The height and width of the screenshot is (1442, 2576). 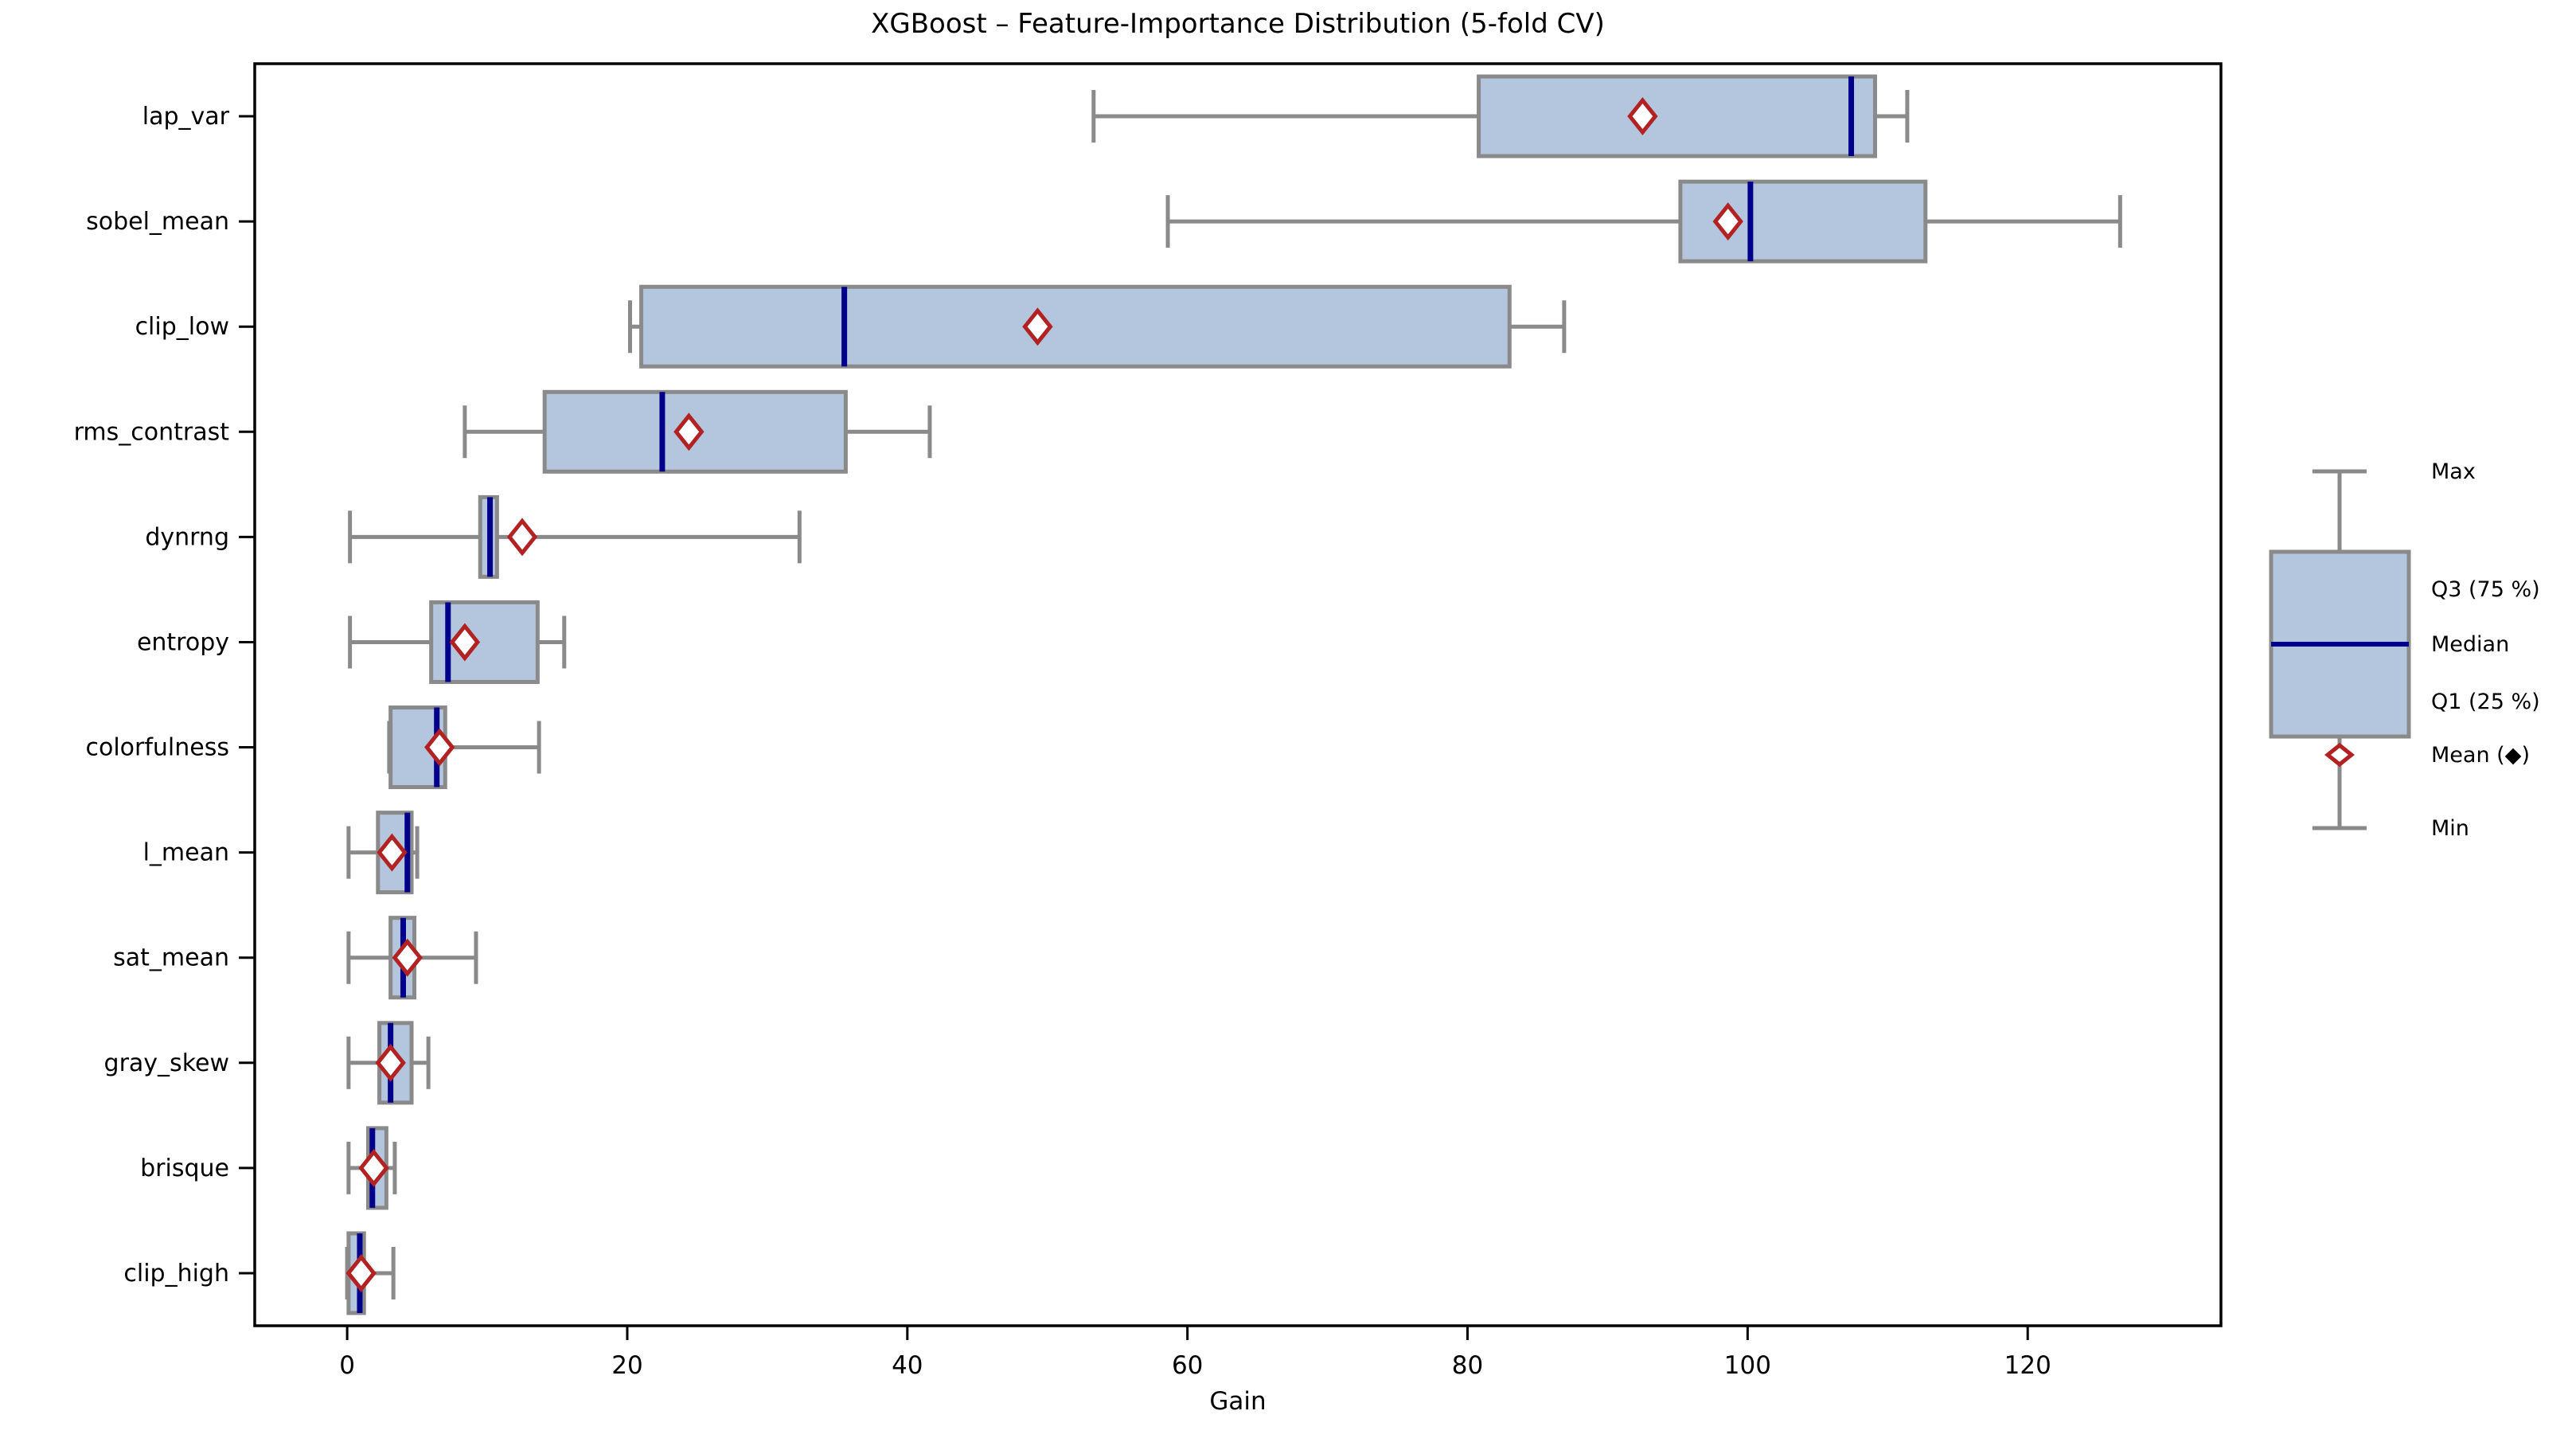 What do you see at coordinates (626, 1365) in the screenshot?
I see `x-tick-label: 20` at bounding box center [626, 1365].